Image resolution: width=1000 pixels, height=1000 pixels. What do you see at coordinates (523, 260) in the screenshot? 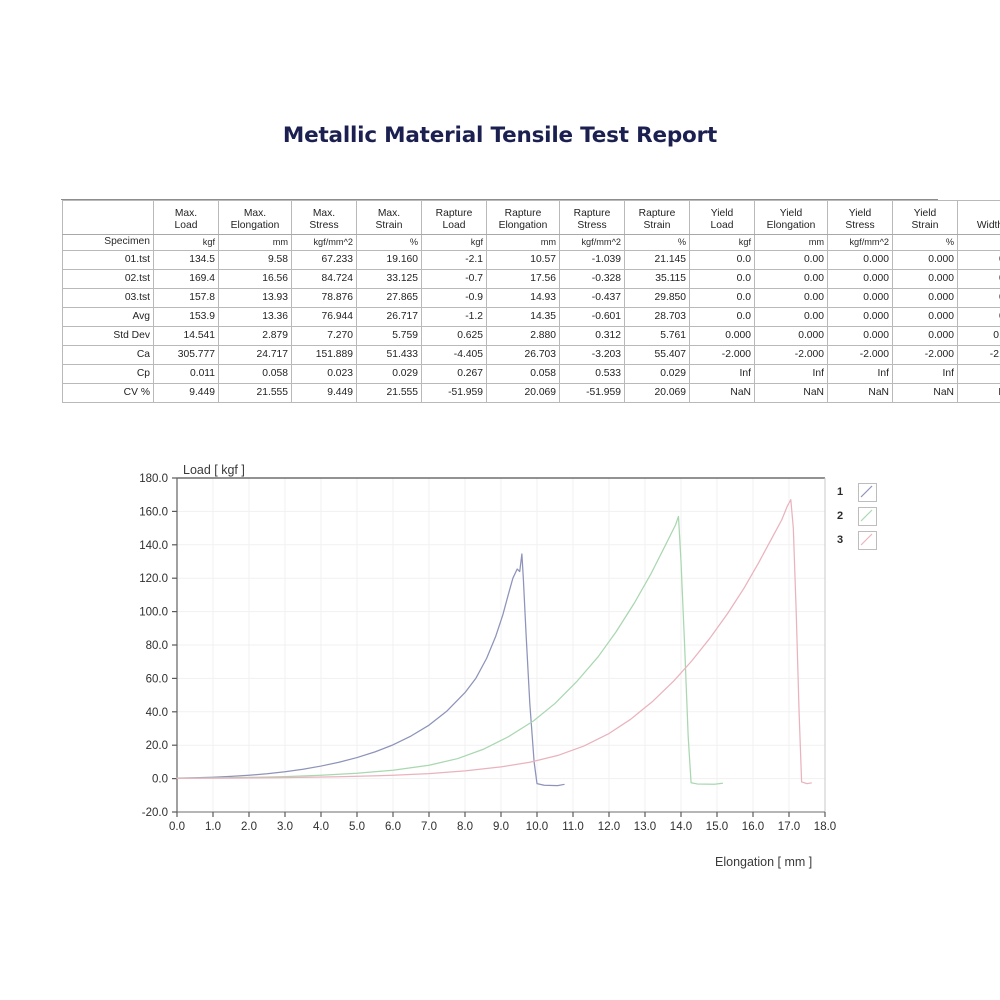
I see `table-cell: 10.57` at bounding box center [523, 260].